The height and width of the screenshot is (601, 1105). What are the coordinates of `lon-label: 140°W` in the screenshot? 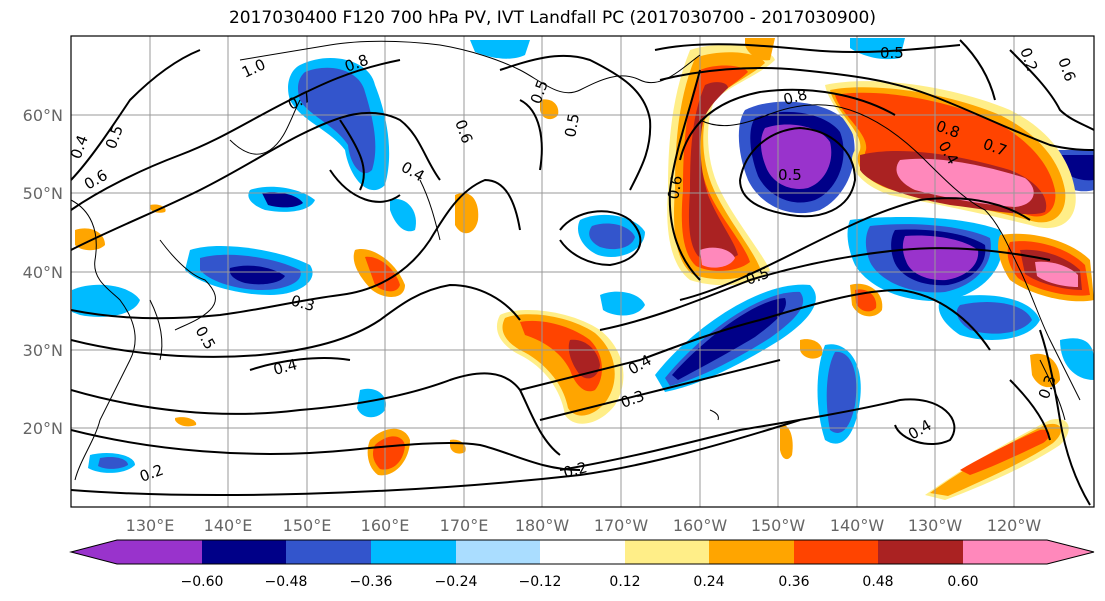 It's located at (857, 525).